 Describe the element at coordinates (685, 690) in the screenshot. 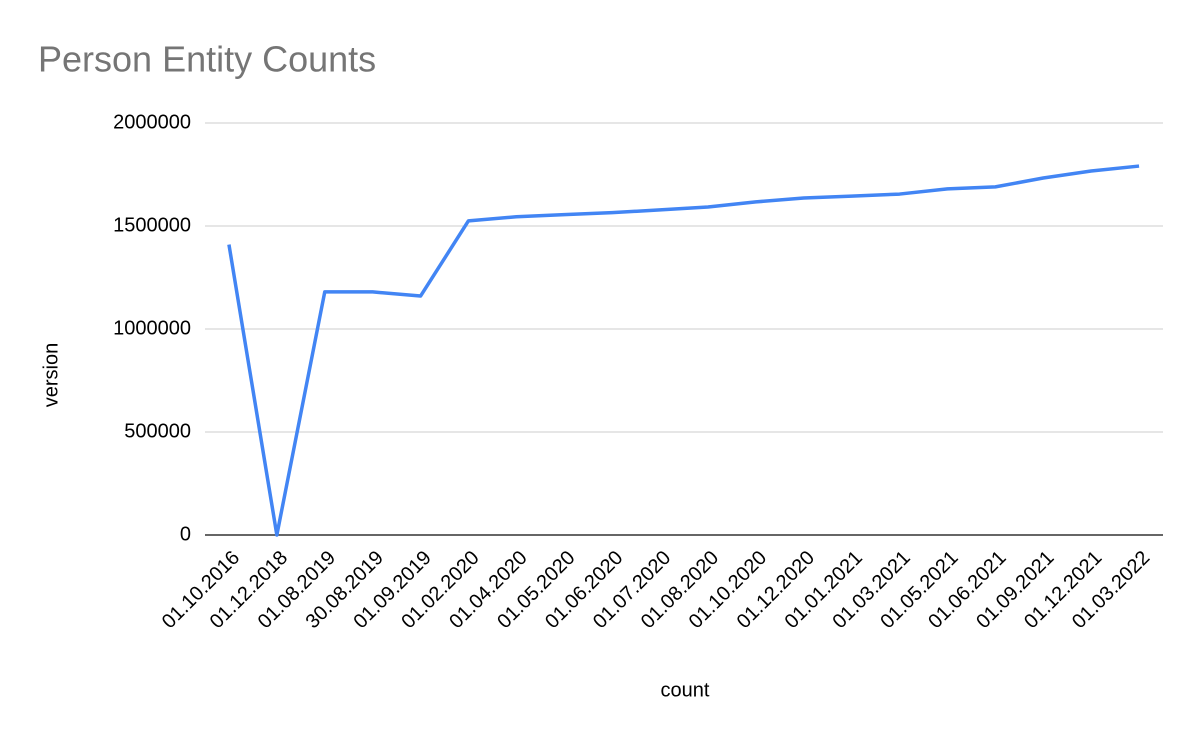

I see `x-axis-label: count` at that location.